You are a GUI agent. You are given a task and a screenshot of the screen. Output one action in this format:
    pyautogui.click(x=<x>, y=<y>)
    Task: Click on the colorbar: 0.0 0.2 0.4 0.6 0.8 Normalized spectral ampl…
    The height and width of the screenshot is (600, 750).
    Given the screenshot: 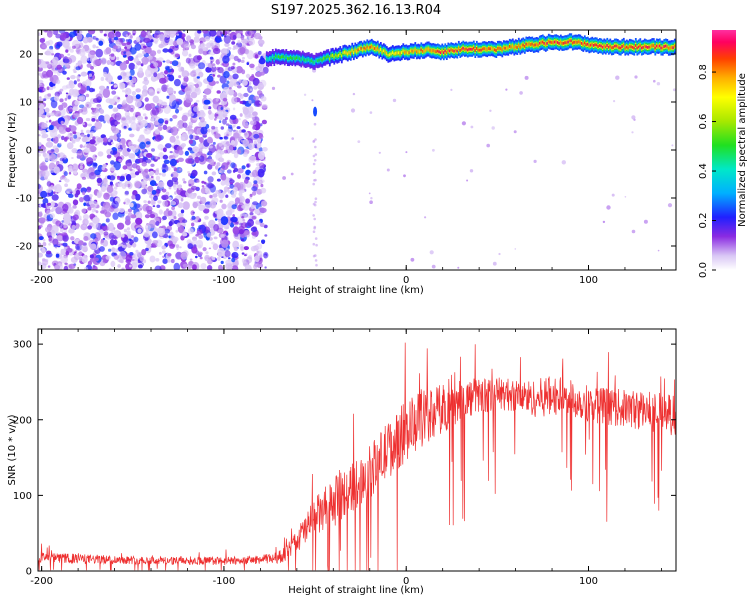 What is the action you would take?
    pyautogui.click(x=723, y=154)
    